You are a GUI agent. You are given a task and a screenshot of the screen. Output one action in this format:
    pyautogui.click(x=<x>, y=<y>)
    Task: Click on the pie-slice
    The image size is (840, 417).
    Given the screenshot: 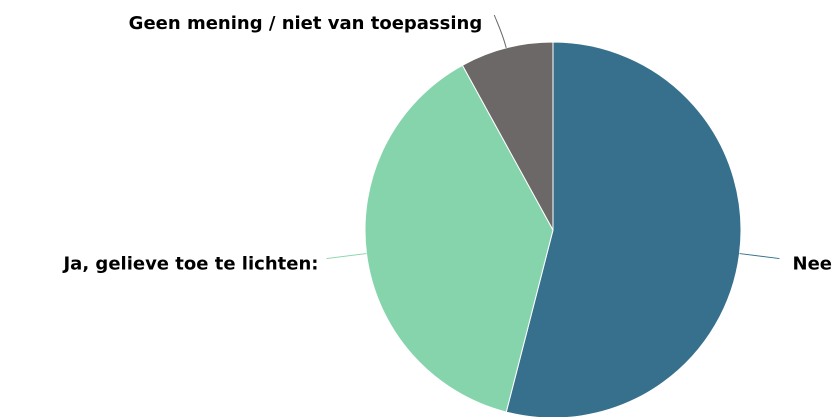 What is the action you would take?
    pyautogui.click(x=507, y=136)
    